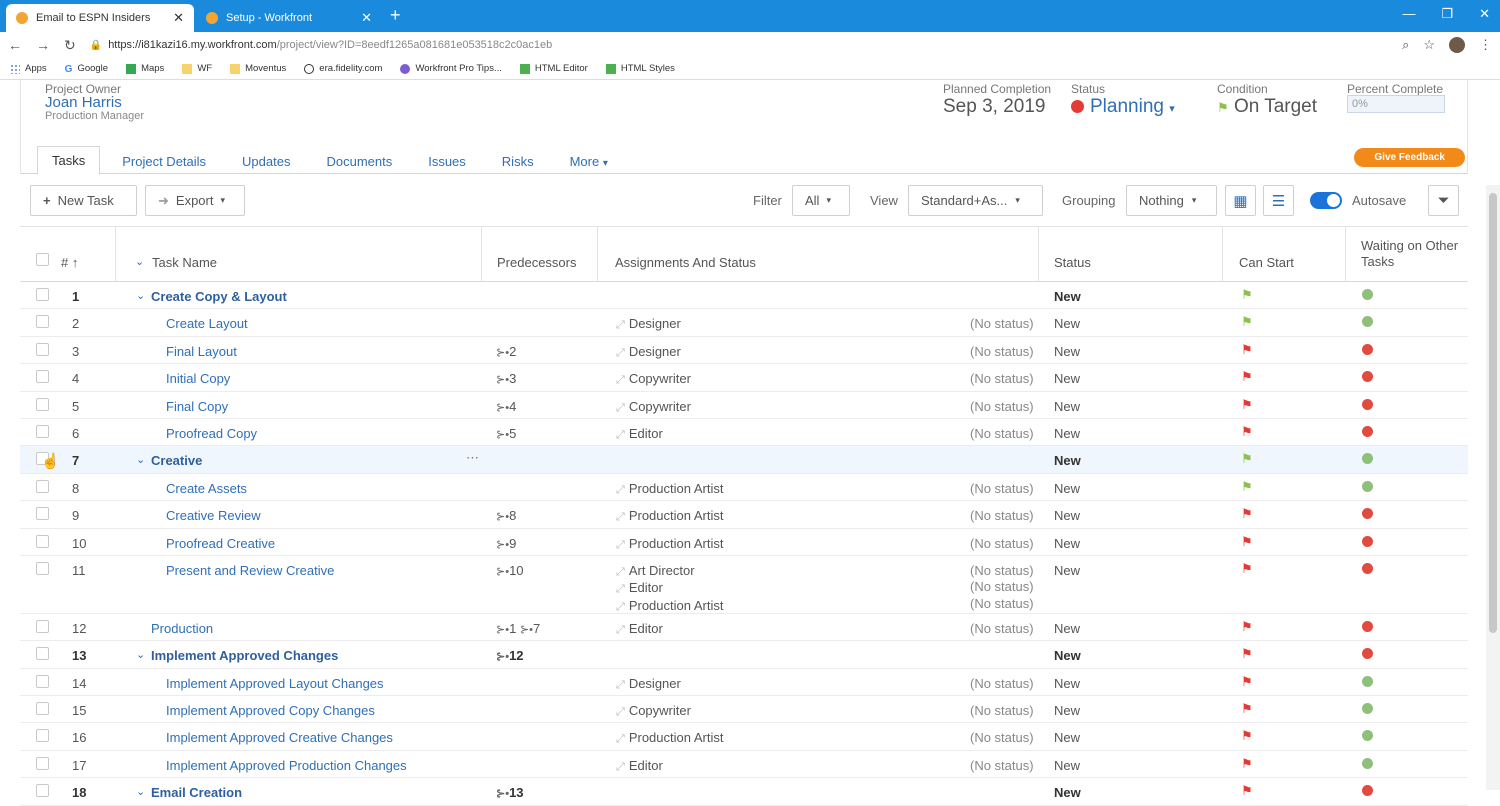  Describe the element at coordinates (506, 516) in the screenshot. I see `predecessor-cell: ⊱•8` at that location.